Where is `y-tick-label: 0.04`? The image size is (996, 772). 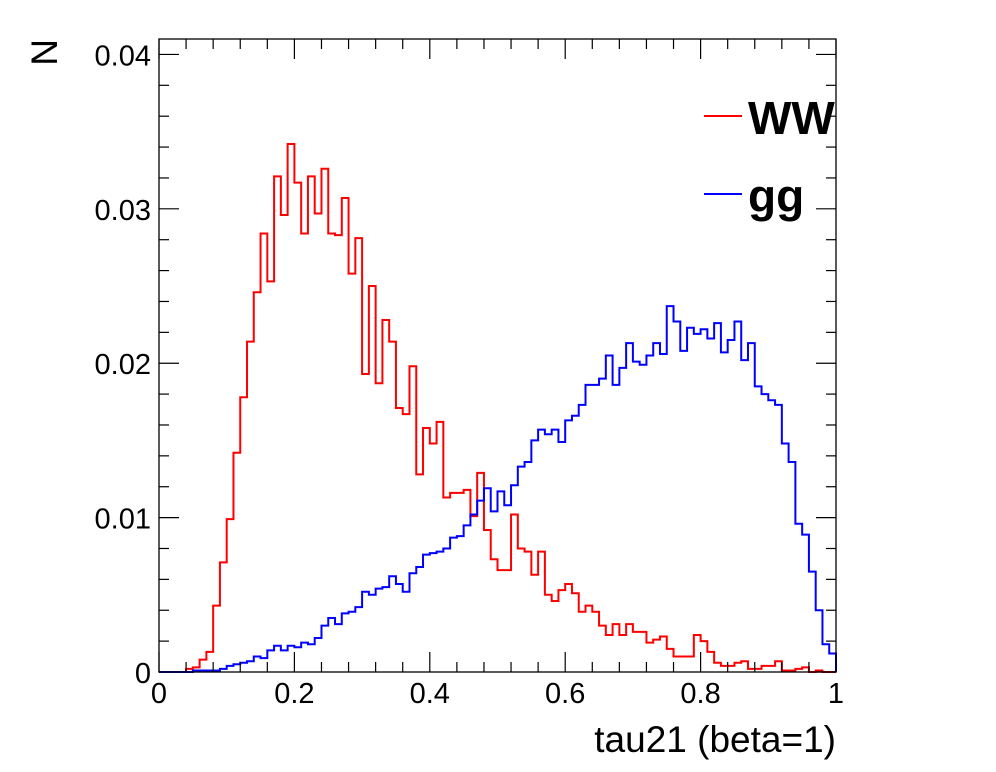
y-tick-label: 0.04 is located at coordinates (123, 56).